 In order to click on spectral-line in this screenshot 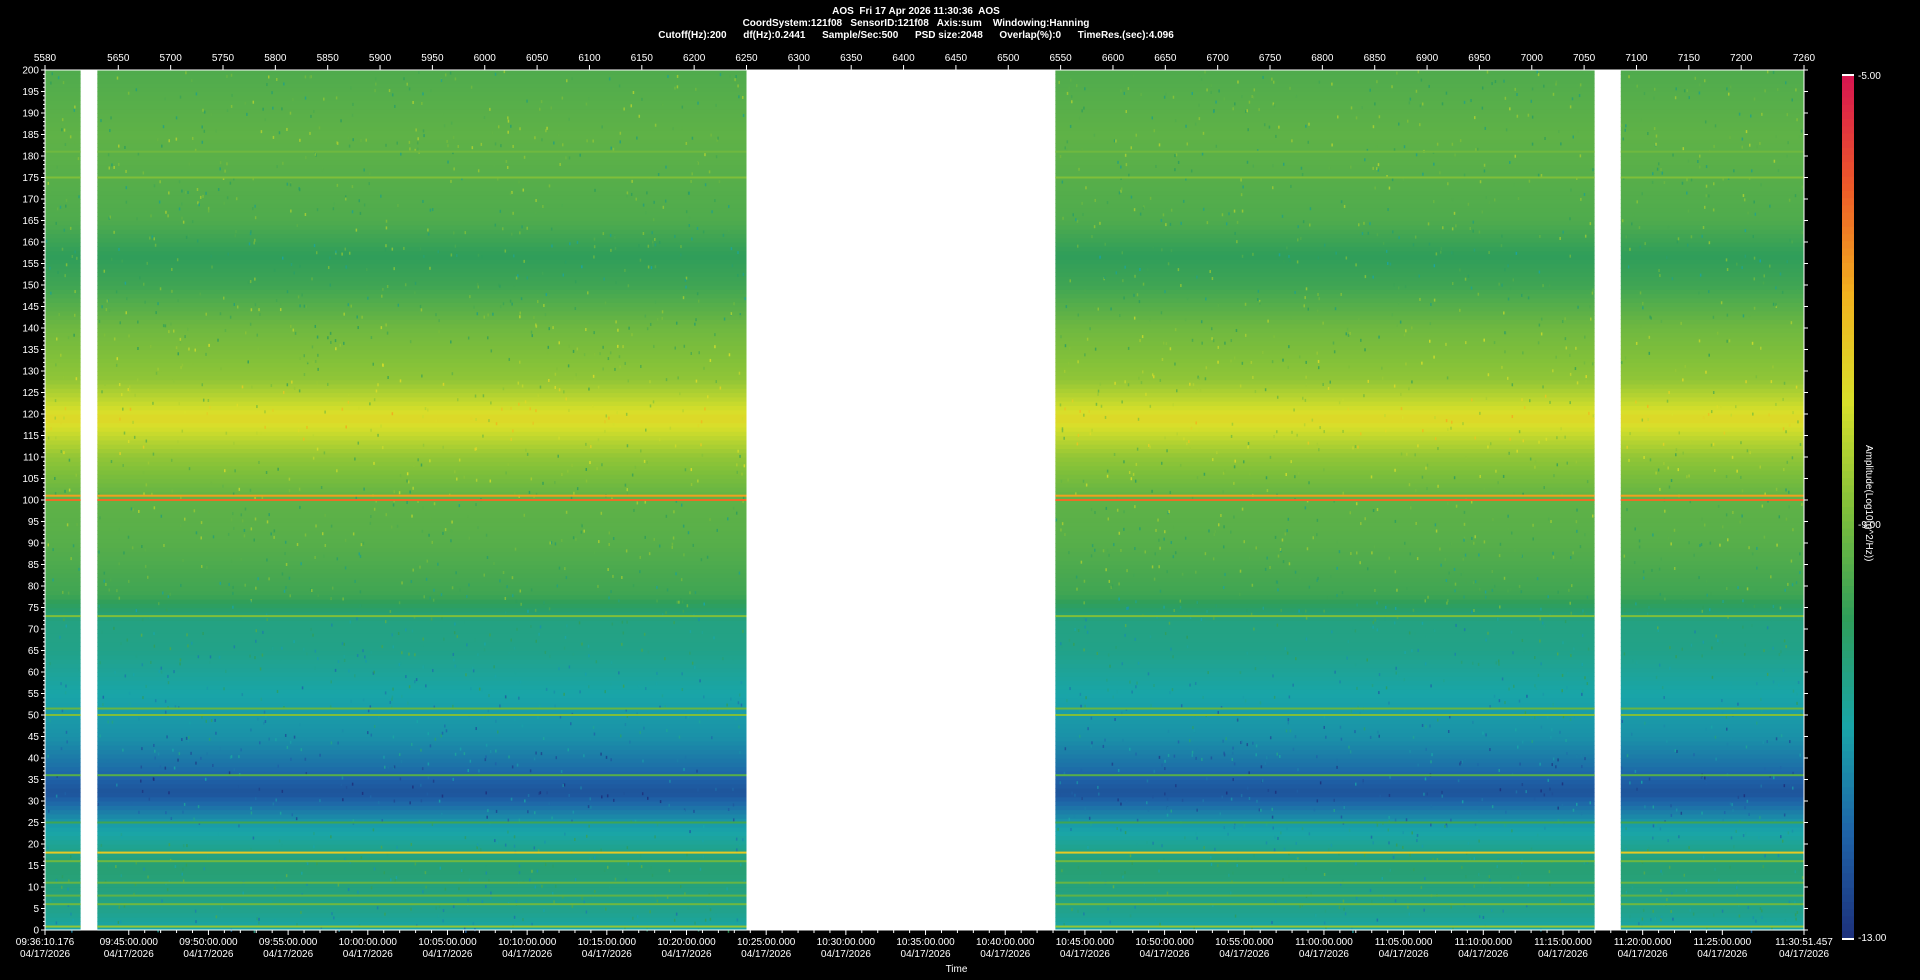, I will do `click(422, 775)`.